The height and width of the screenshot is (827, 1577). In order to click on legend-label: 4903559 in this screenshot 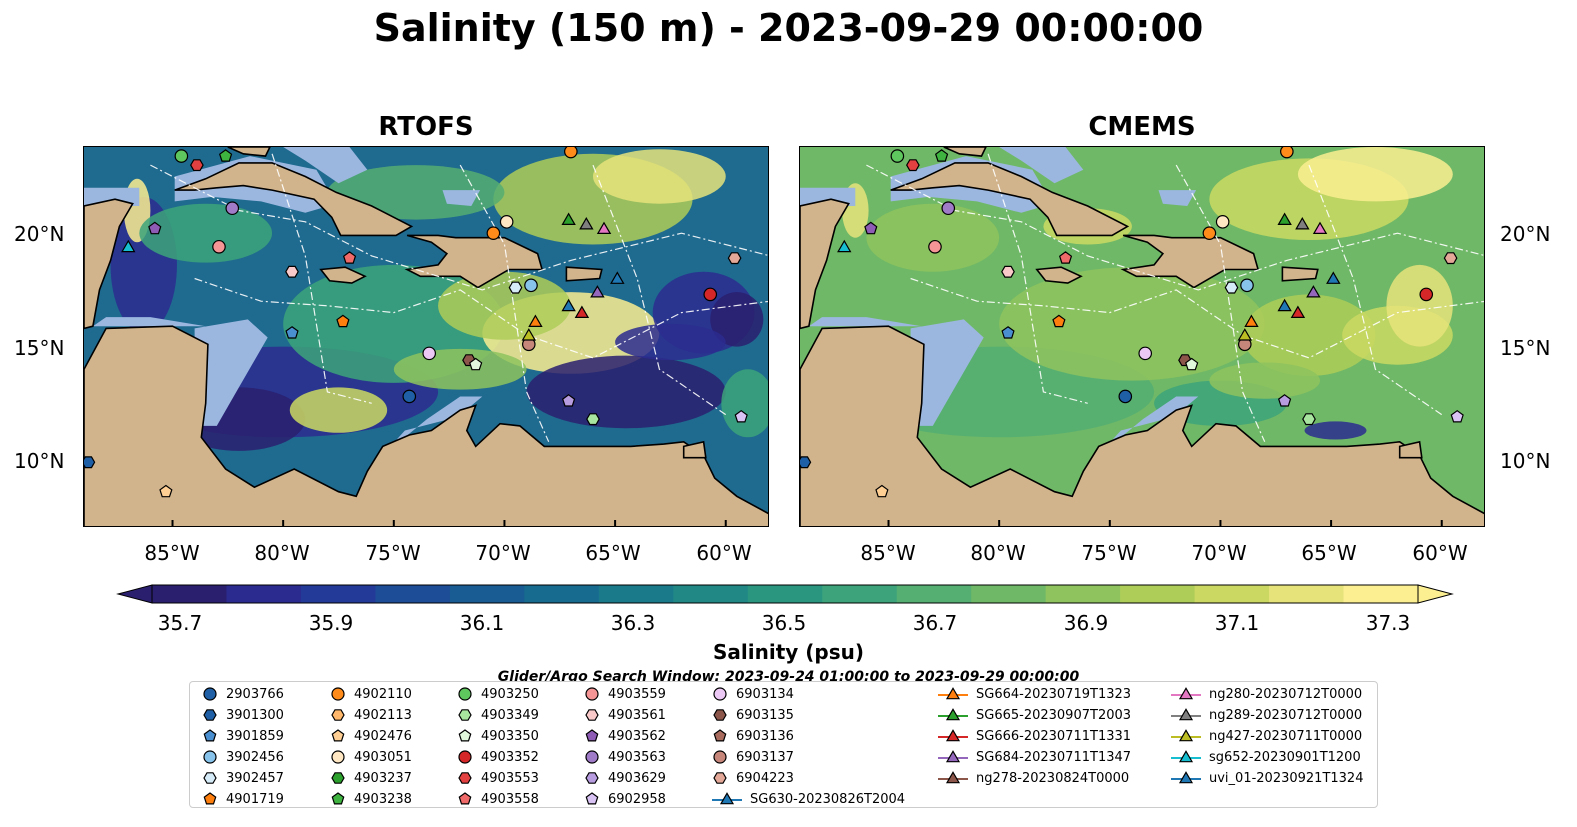, I will do `click(637, 694)`.